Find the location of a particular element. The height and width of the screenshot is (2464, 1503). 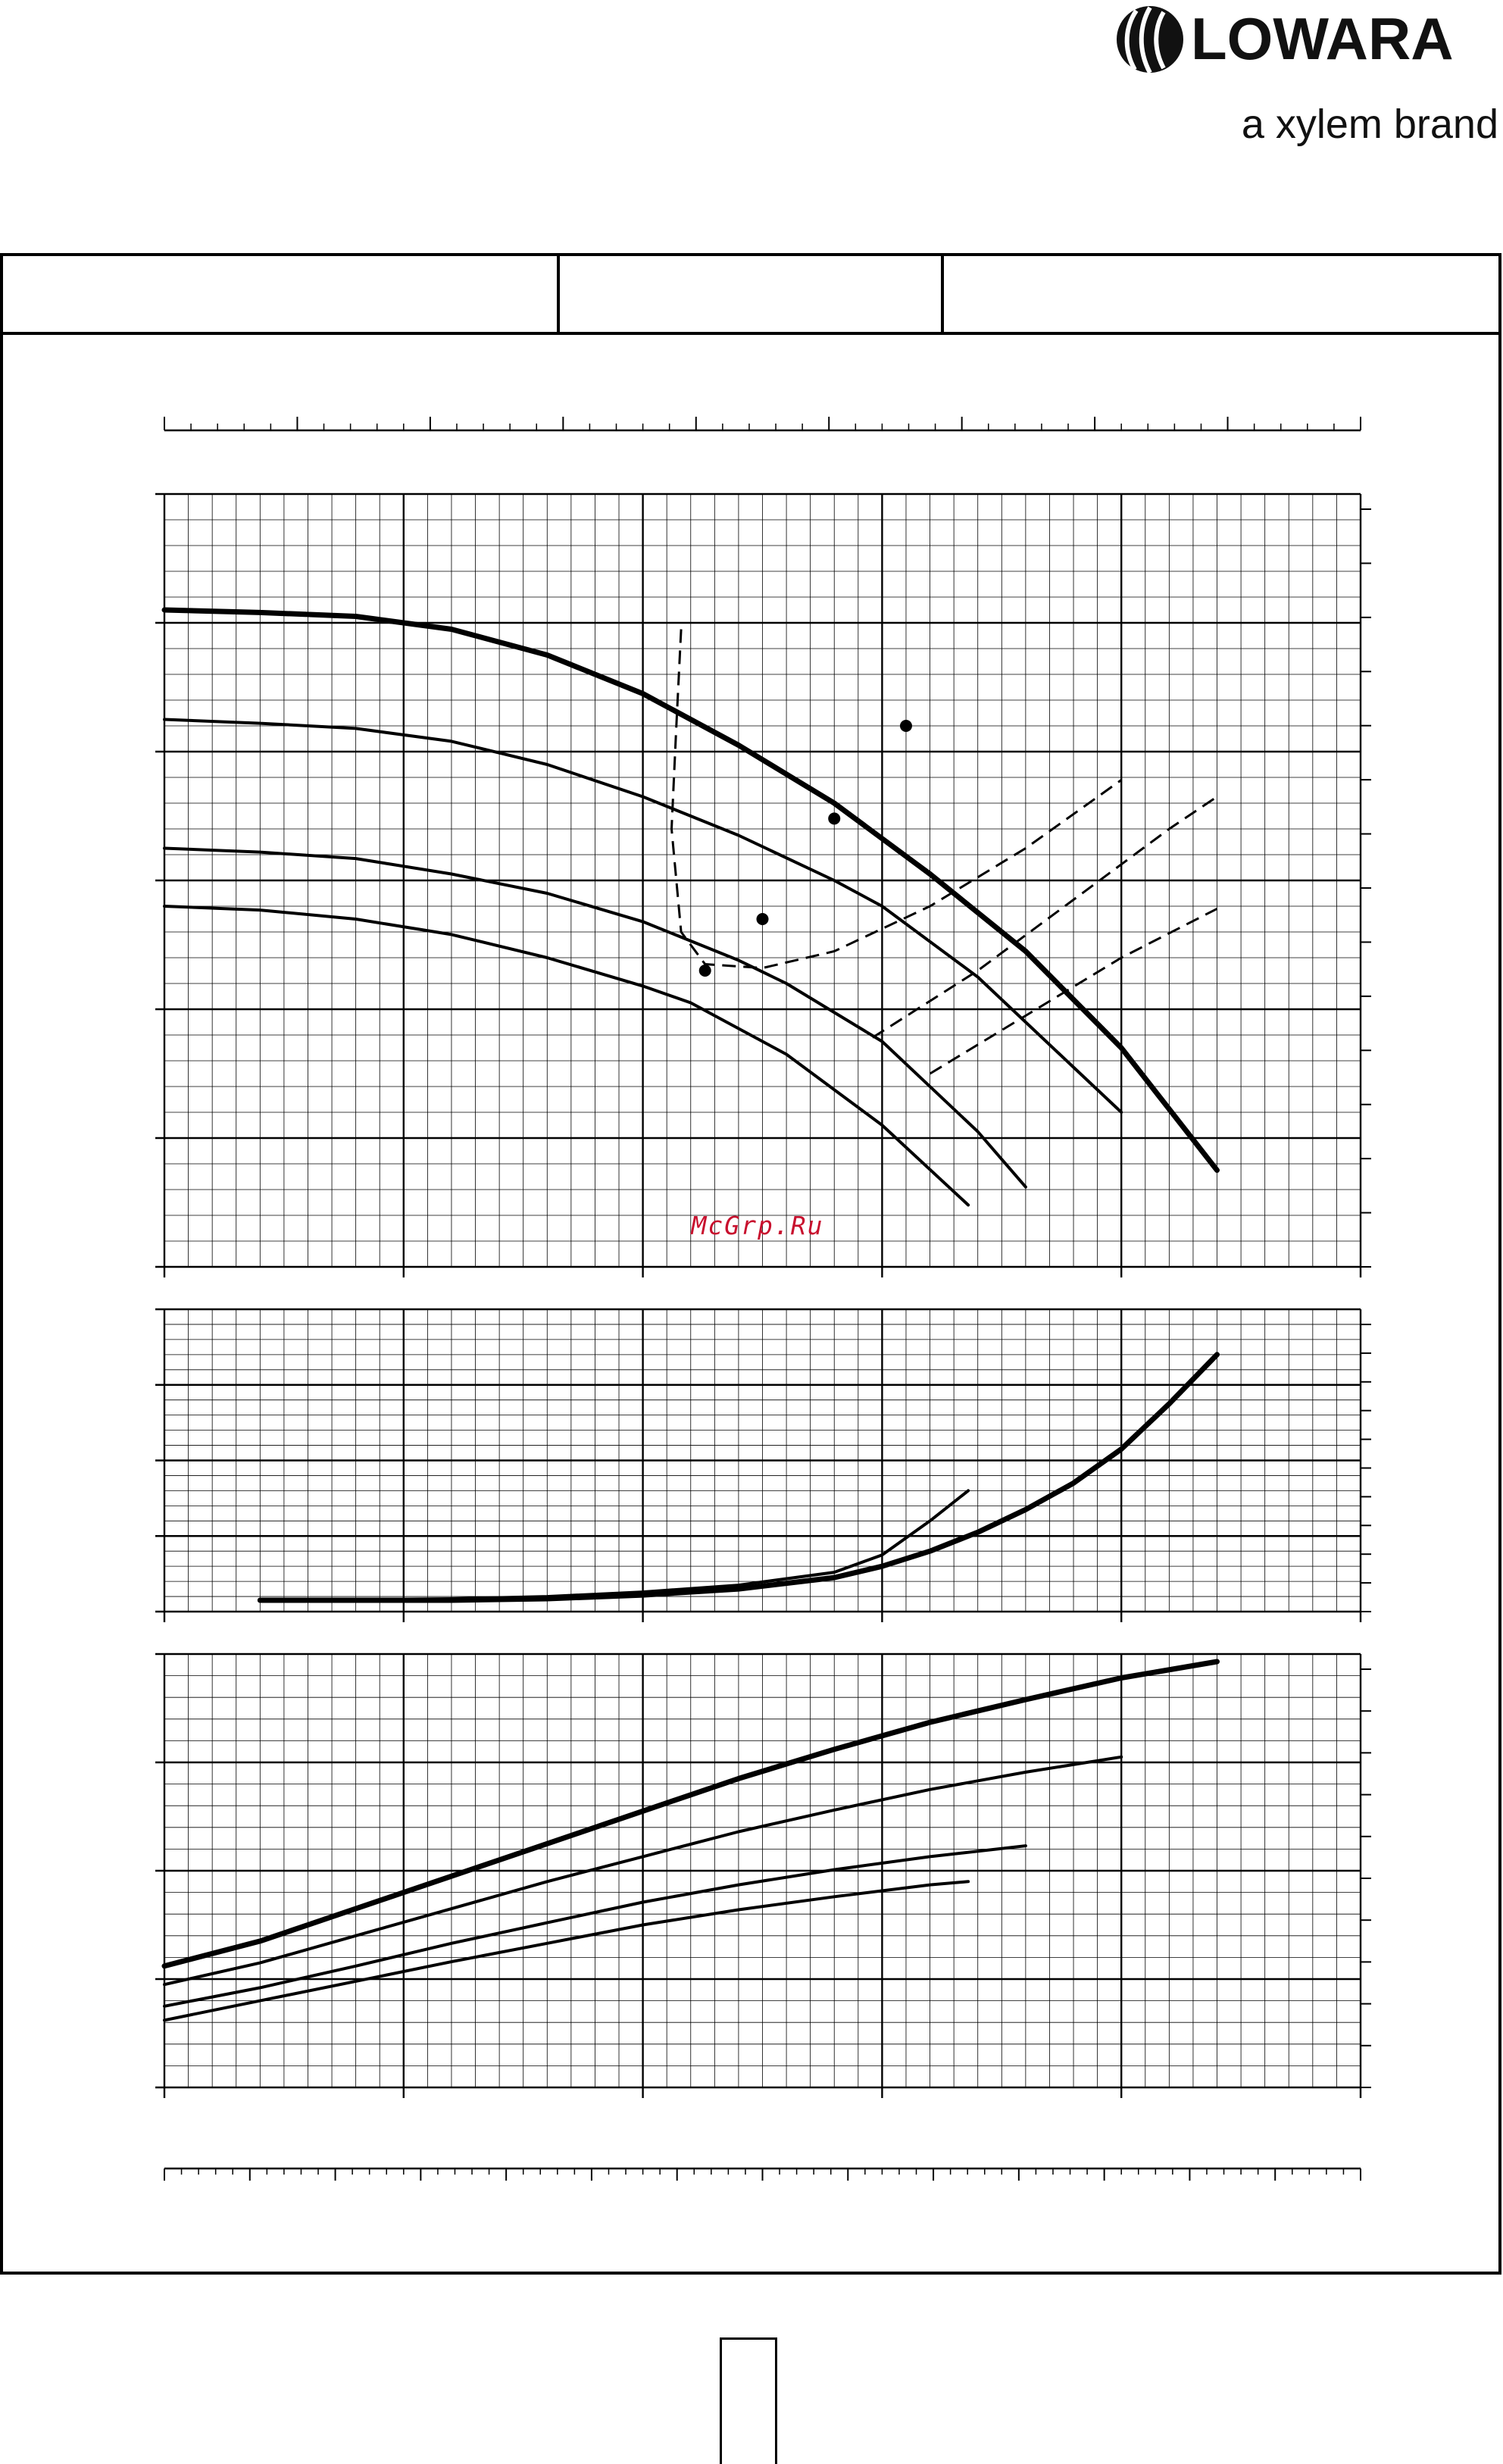

lowara-logo: LOWARA a xylem brand is located at coordinates (1307, 76).